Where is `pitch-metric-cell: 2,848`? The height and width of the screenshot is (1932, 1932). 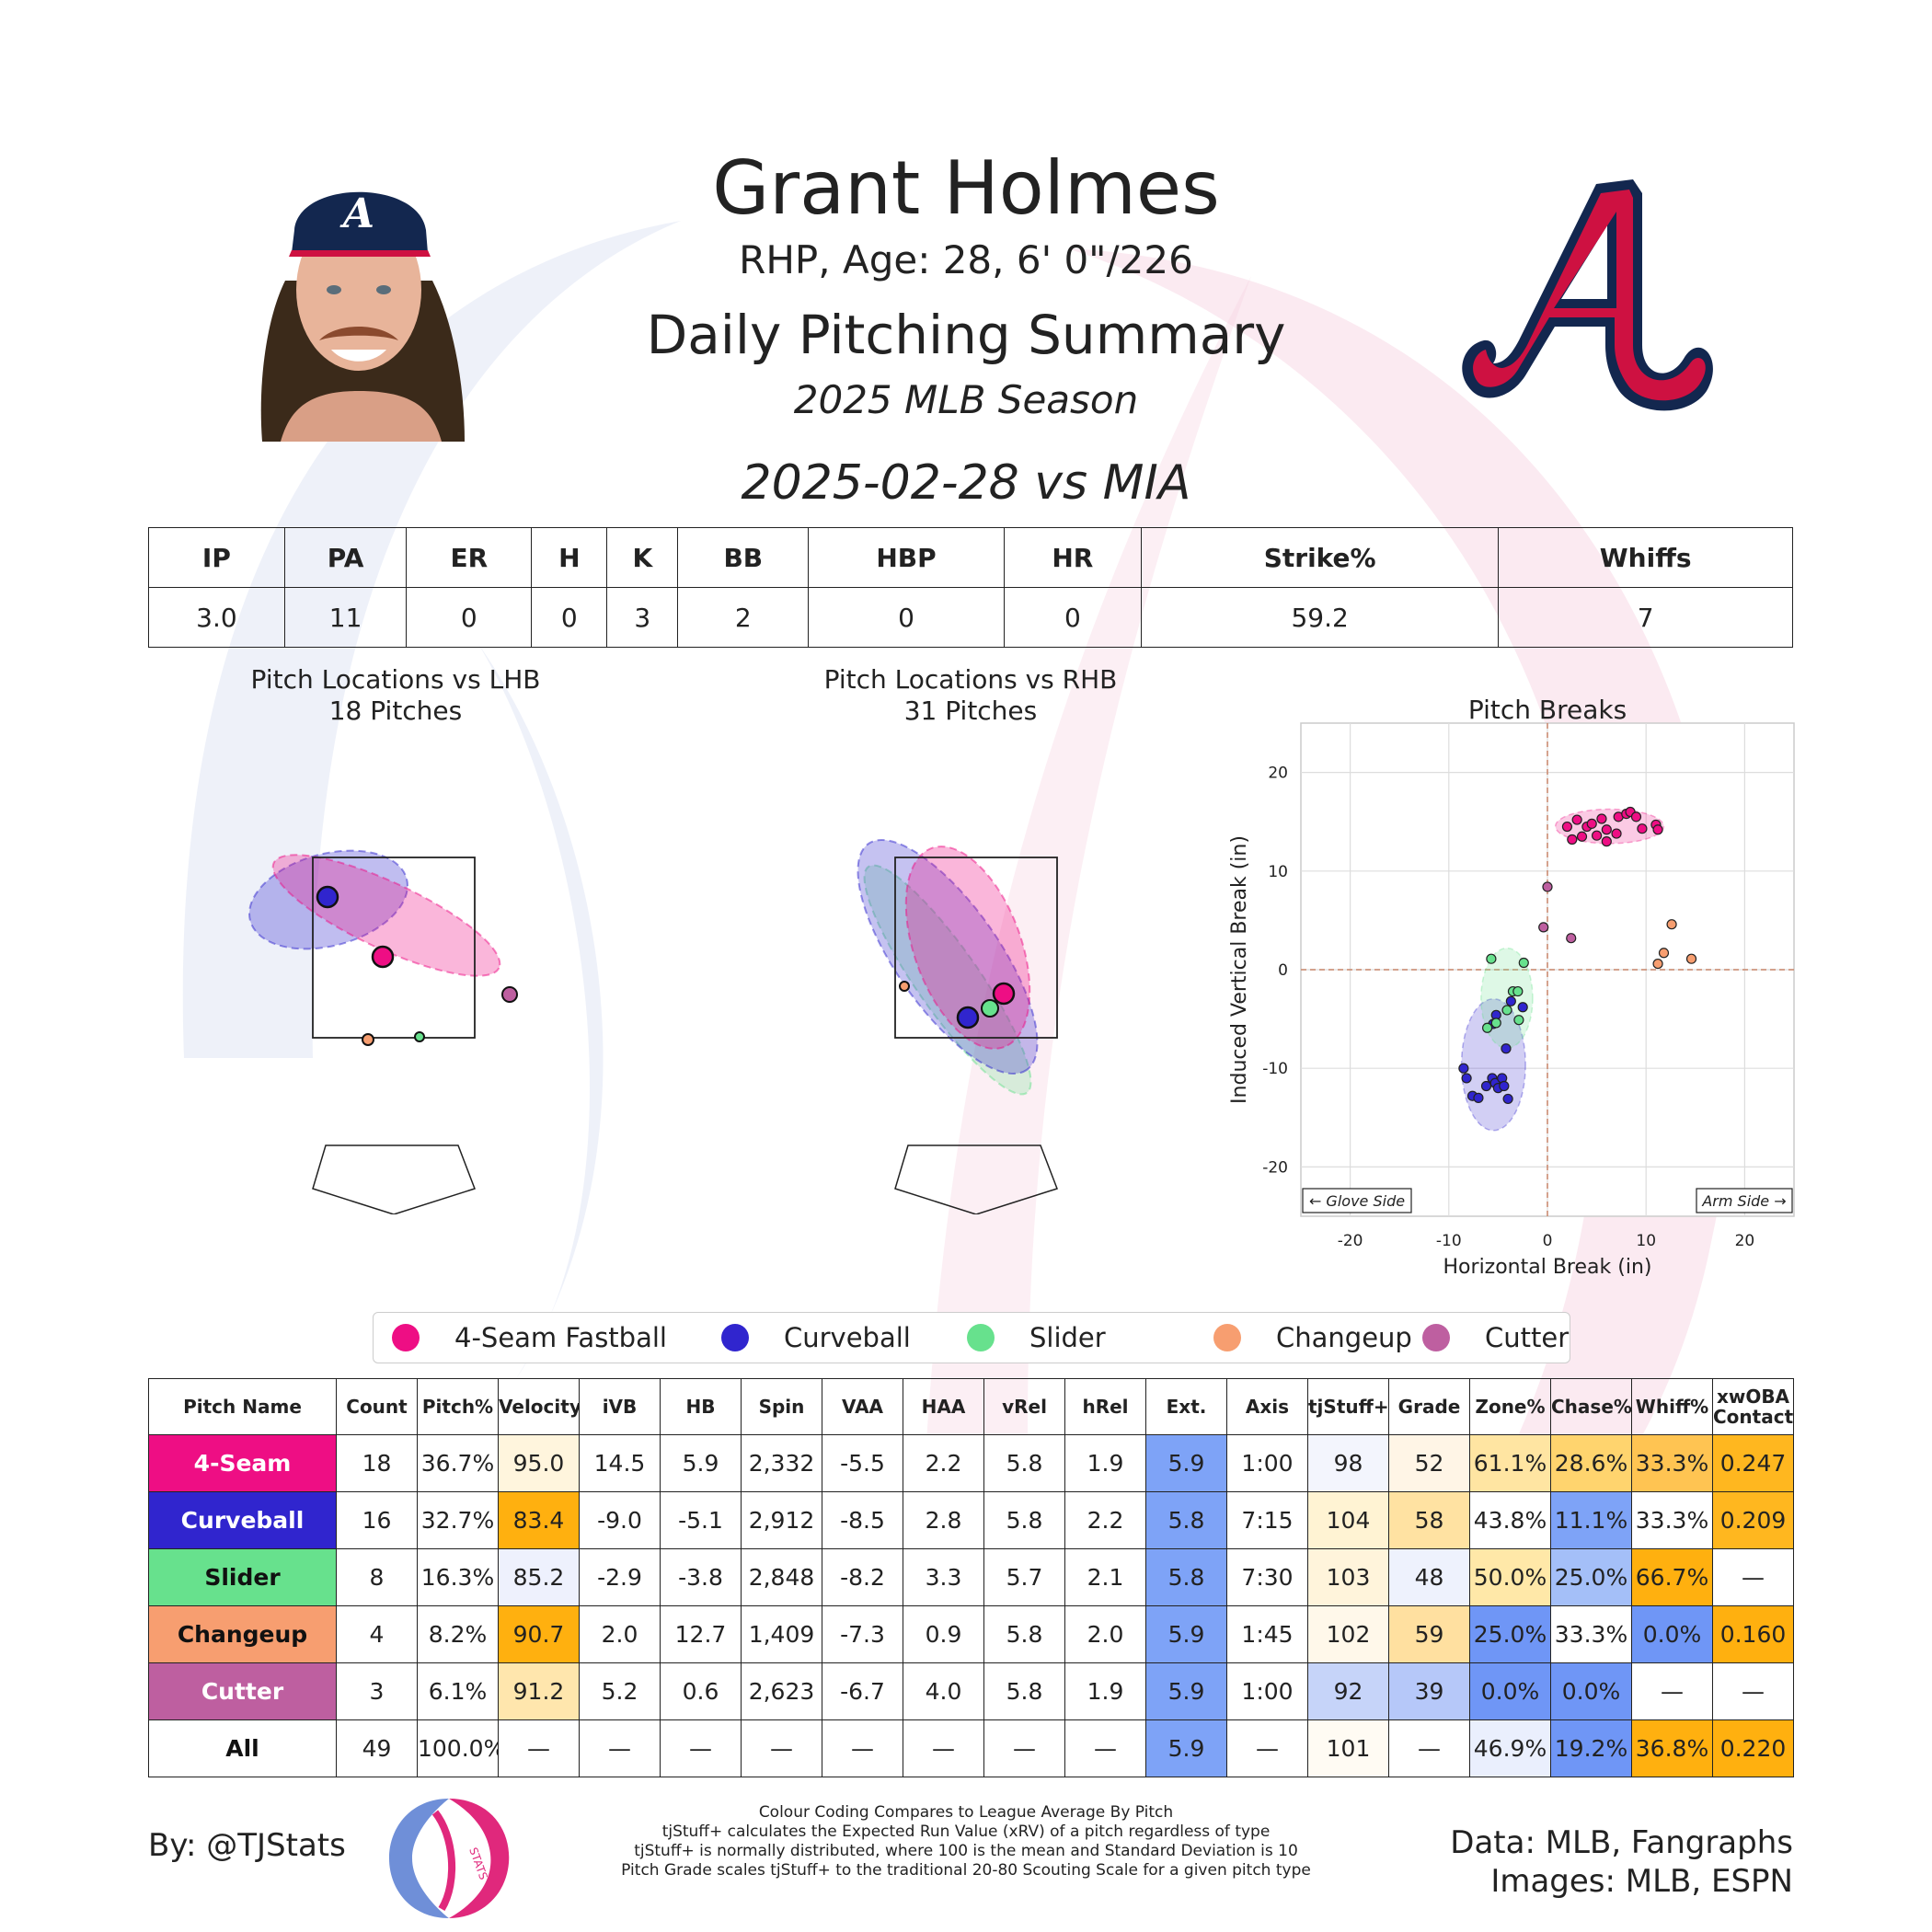
pitch-metric-cell: 2,848 is located at coordinates (781, 1577).